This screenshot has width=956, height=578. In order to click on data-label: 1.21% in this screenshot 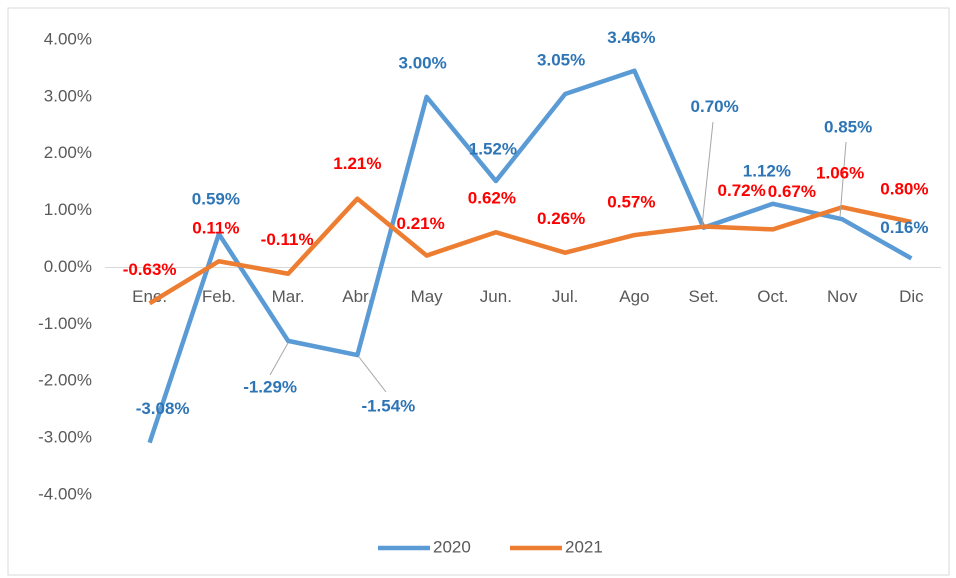, I will do `click(357, 163)`.